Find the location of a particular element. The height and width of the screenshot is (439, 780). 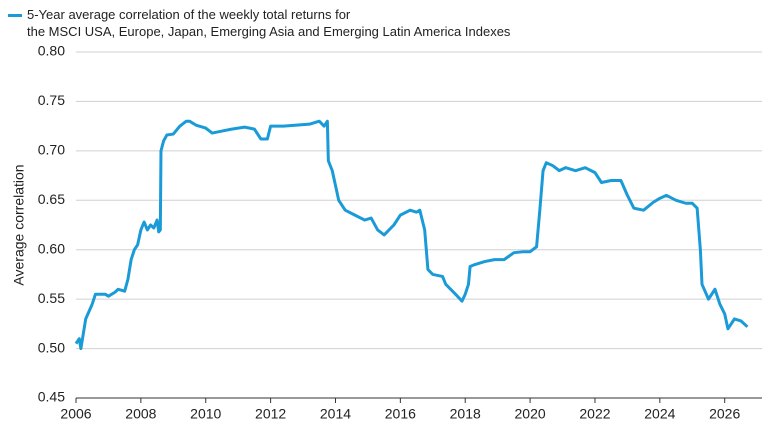

y-tick-label: 0.75 is located at coordinates (51, 100).